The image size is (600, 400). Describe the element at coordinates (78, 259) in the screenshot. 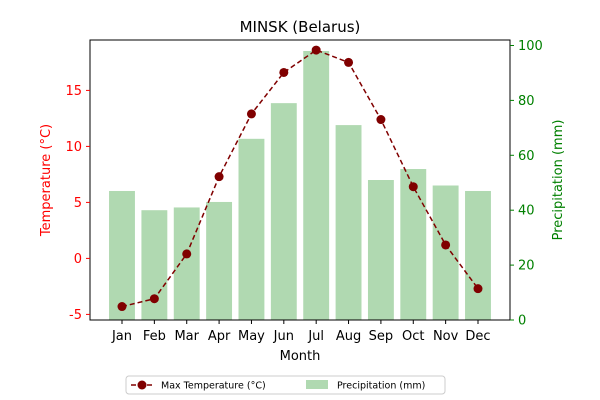

I see `y-left-tick-label: 0` at that location.